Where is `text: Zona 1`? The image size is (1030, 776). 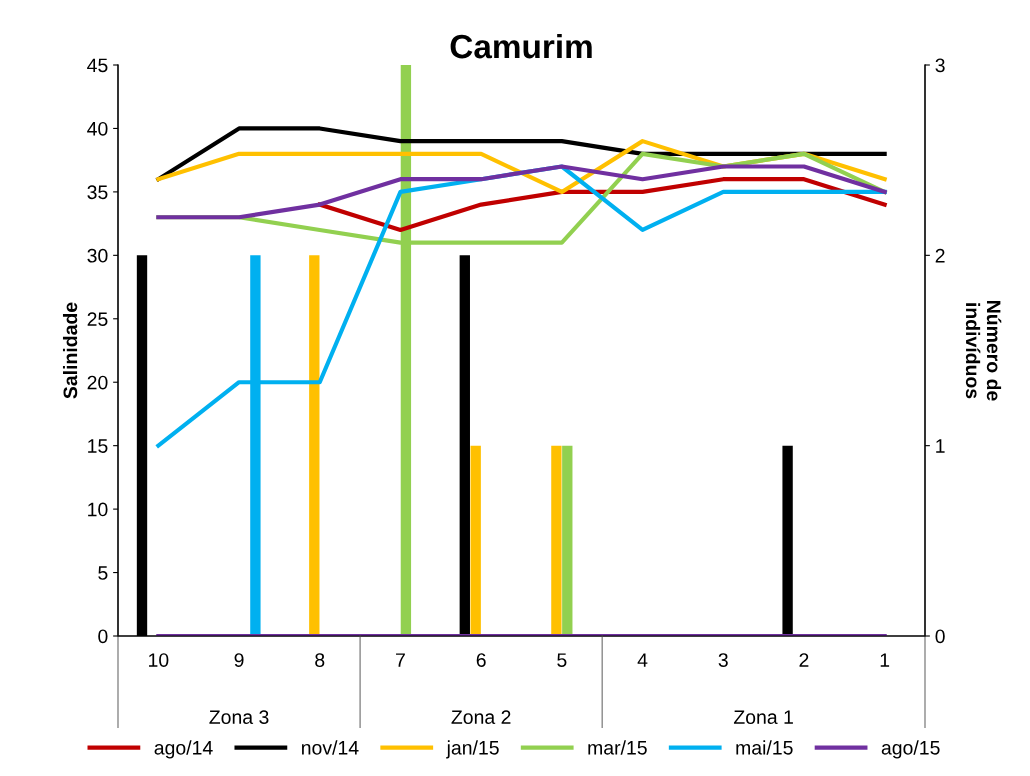
text: Zona 1 is located at coordinates (763, 717).